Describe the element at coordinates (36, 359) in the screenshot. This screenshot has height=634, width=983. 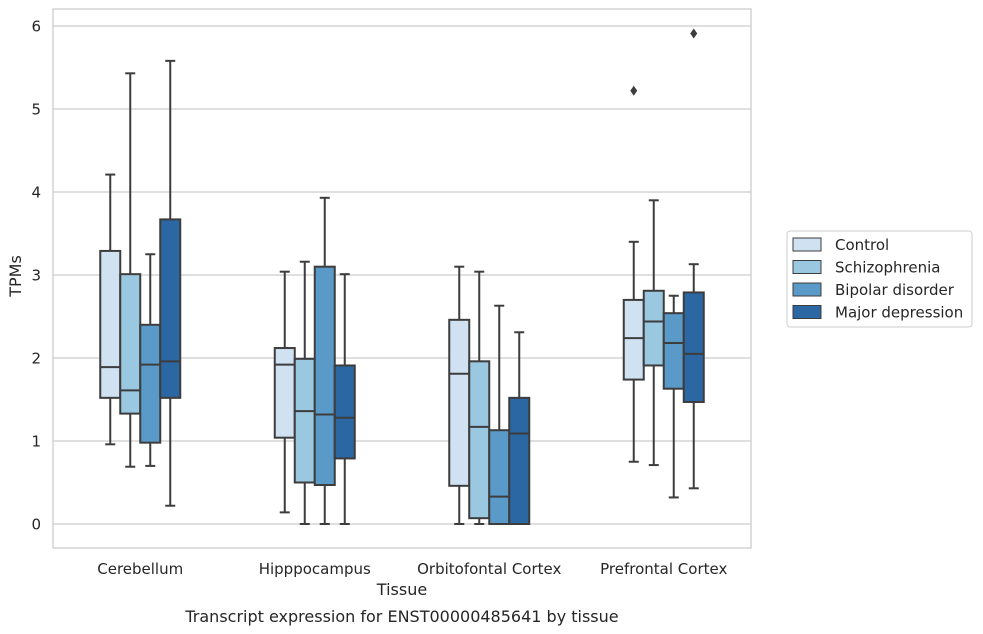
I see `y-tick-label: 2` at that location.